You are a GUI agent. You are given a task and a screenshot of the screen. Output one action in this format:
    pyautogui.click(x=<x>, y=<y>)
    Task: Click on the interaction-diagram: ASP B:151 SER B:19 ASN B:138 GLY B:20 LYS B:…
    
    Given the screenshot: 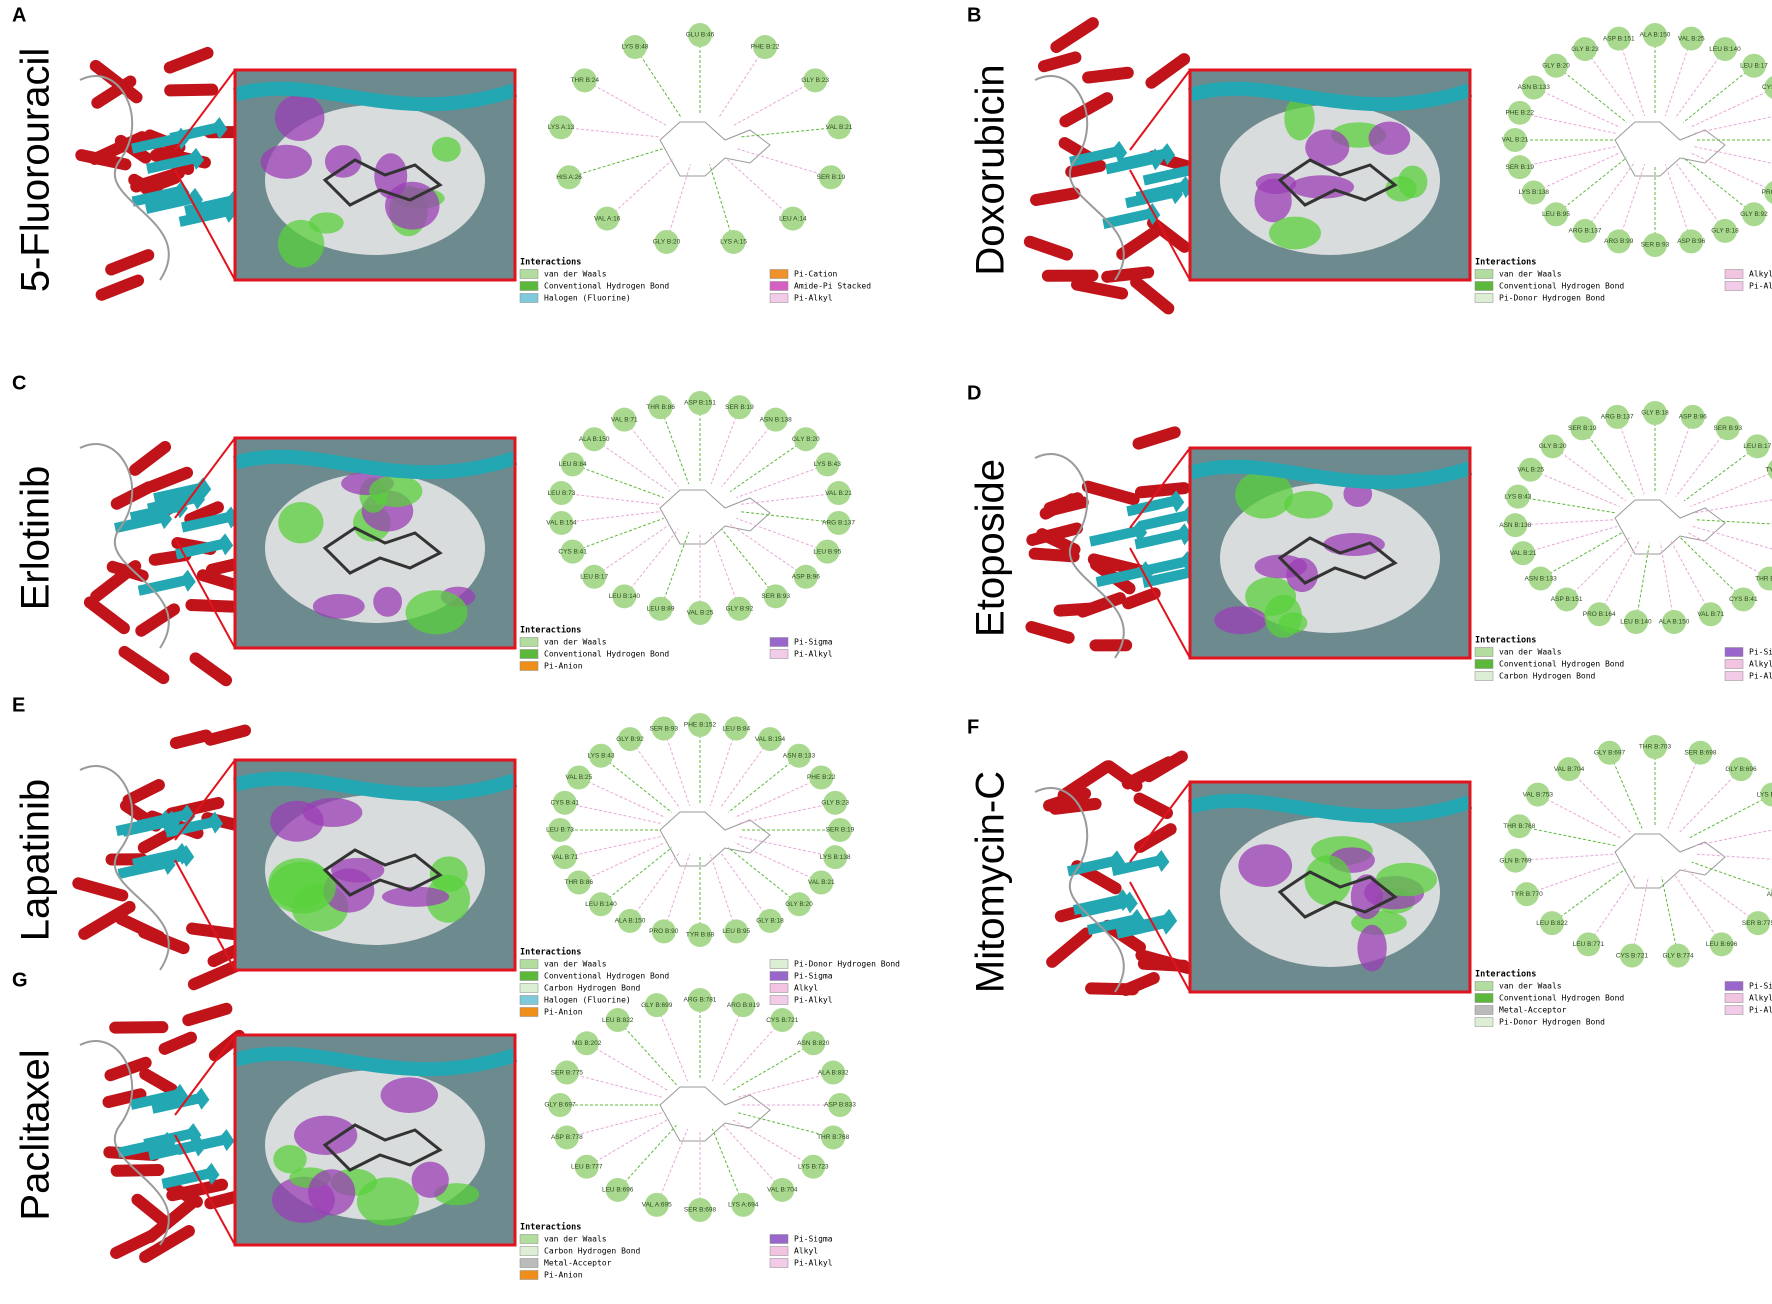 What is the action you would take?
    pyautogui.click(x=700, y=508)
    